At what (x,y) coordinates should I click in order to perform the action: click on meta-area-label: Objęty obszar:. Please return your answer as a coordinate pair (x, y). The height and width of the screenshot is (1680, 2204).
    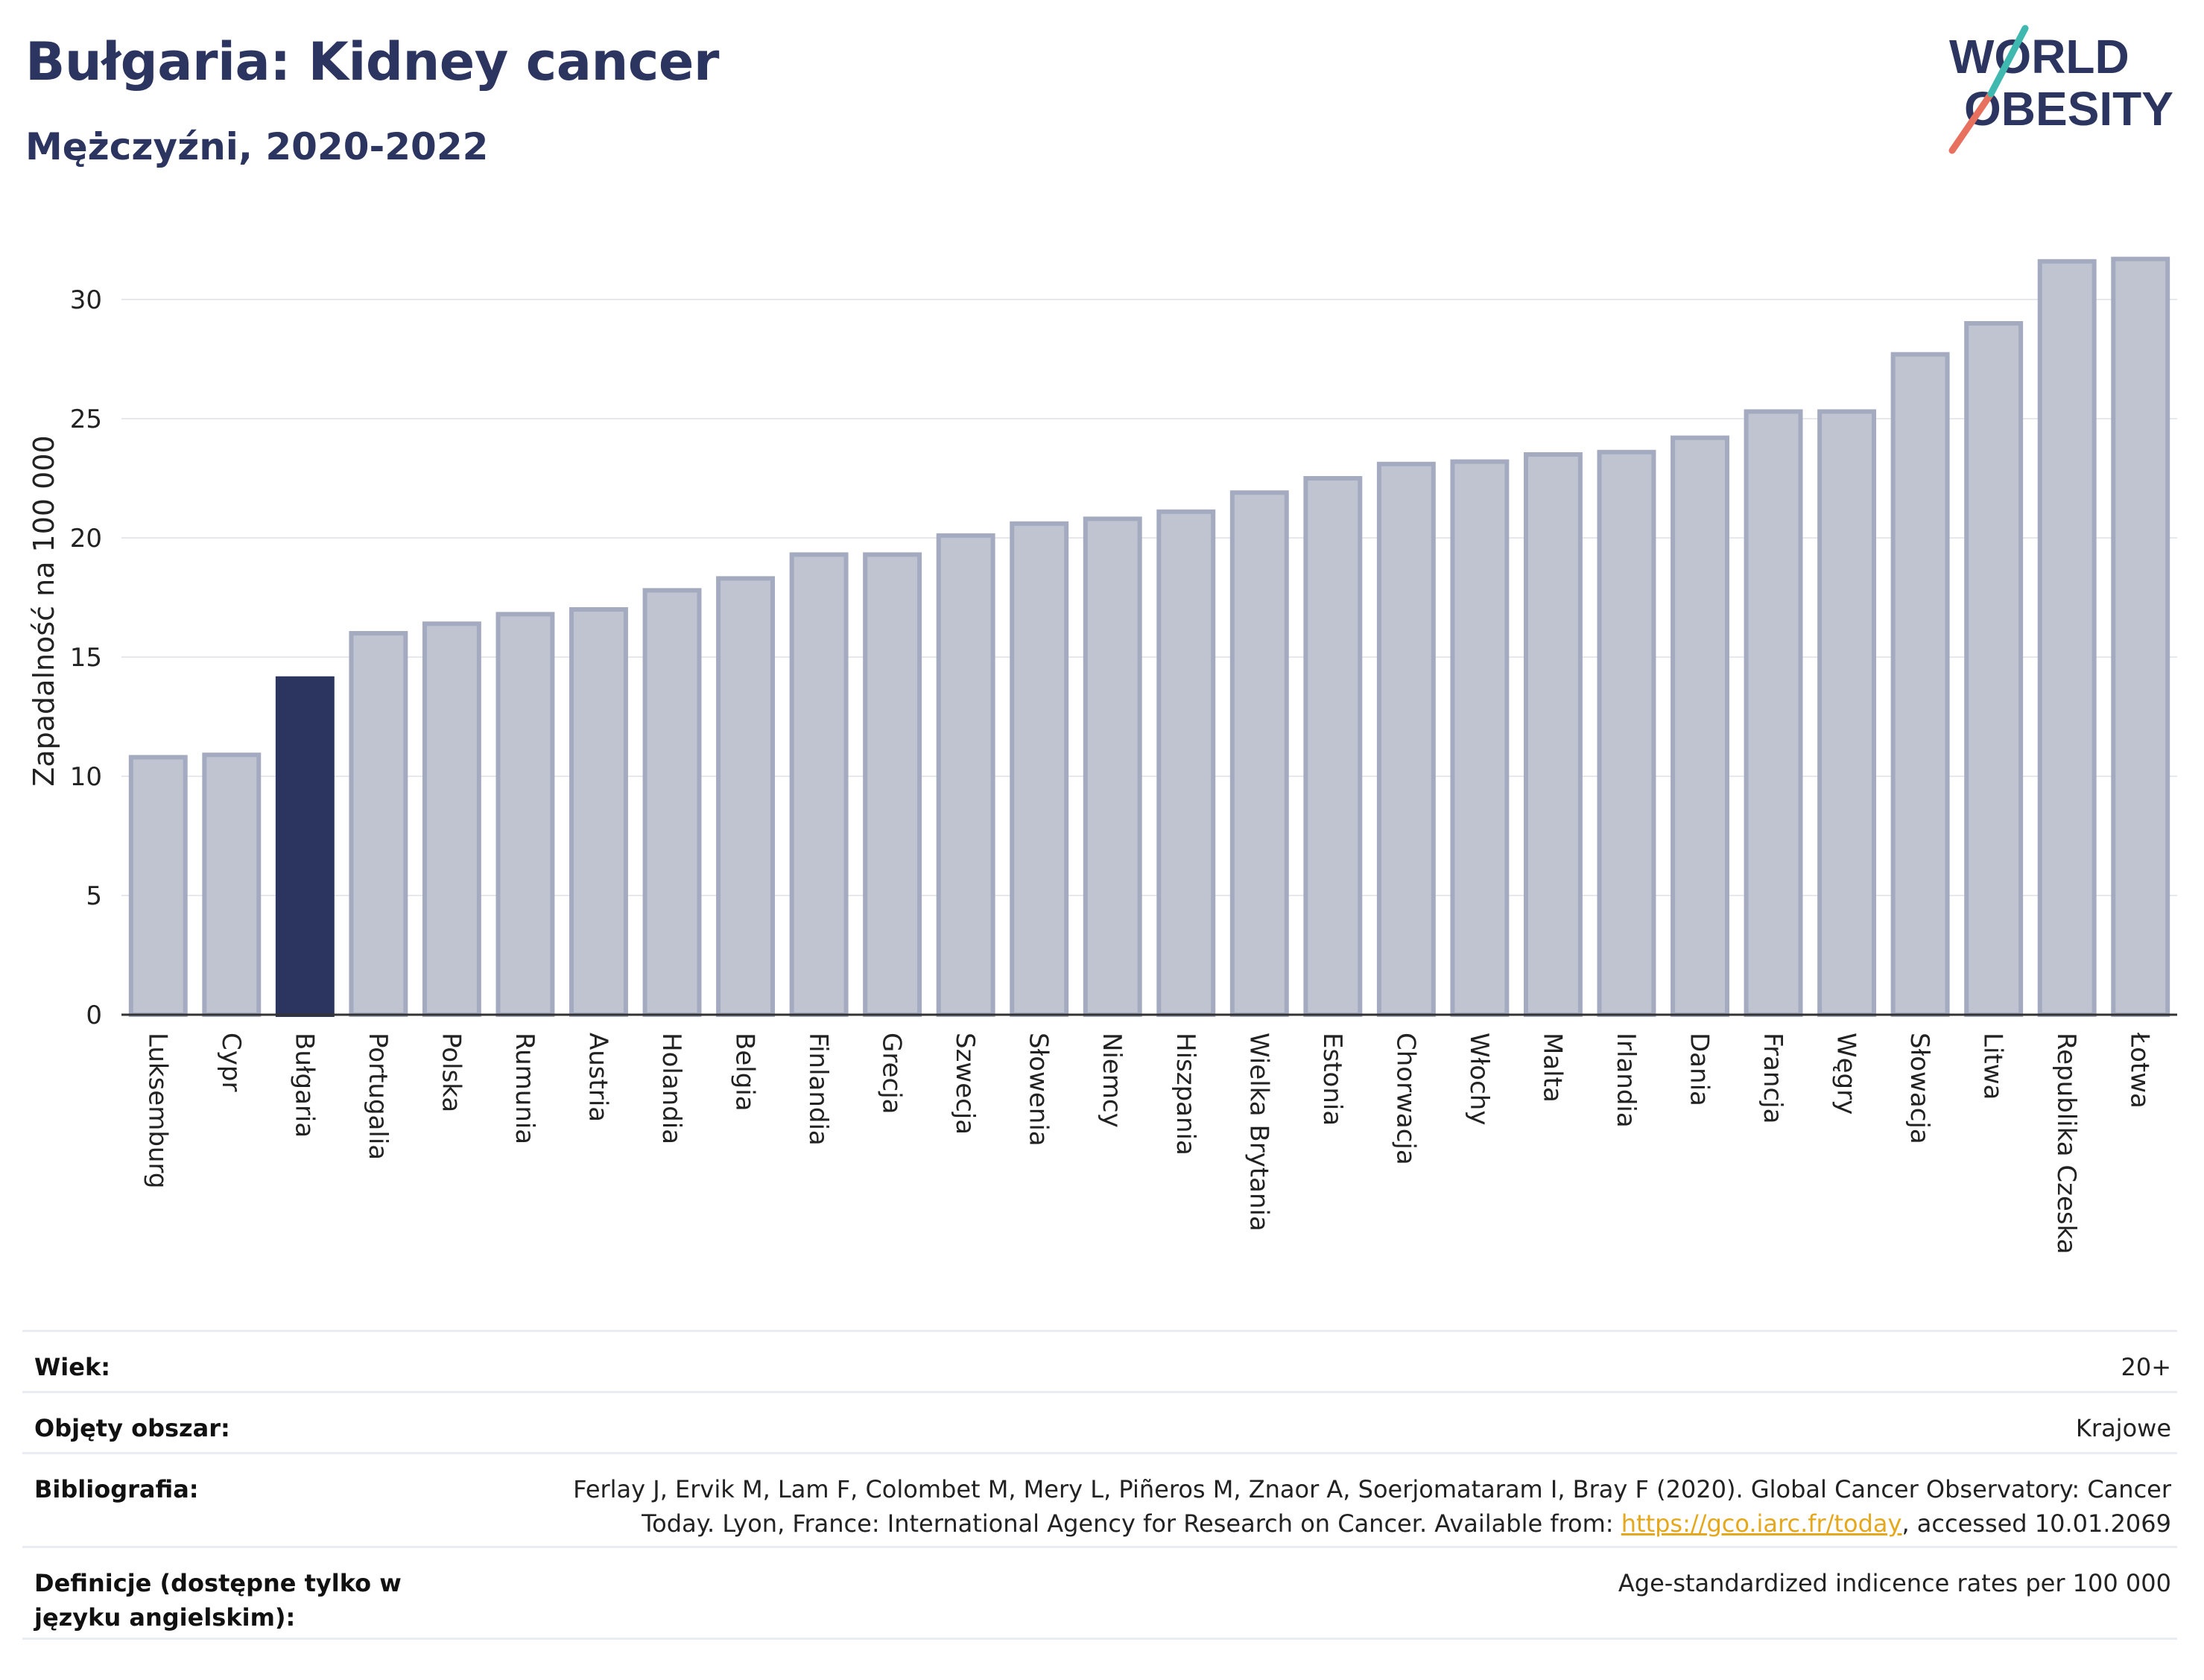
    Looking at the image, I should click on (132, 1428).